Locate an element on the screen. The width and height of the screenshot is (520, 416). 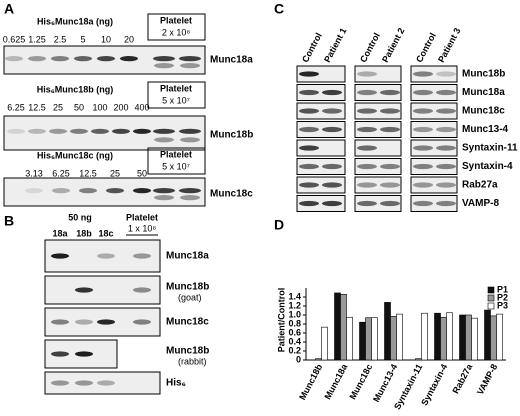
lane-label: 25 is located at coordinates (115, 173).